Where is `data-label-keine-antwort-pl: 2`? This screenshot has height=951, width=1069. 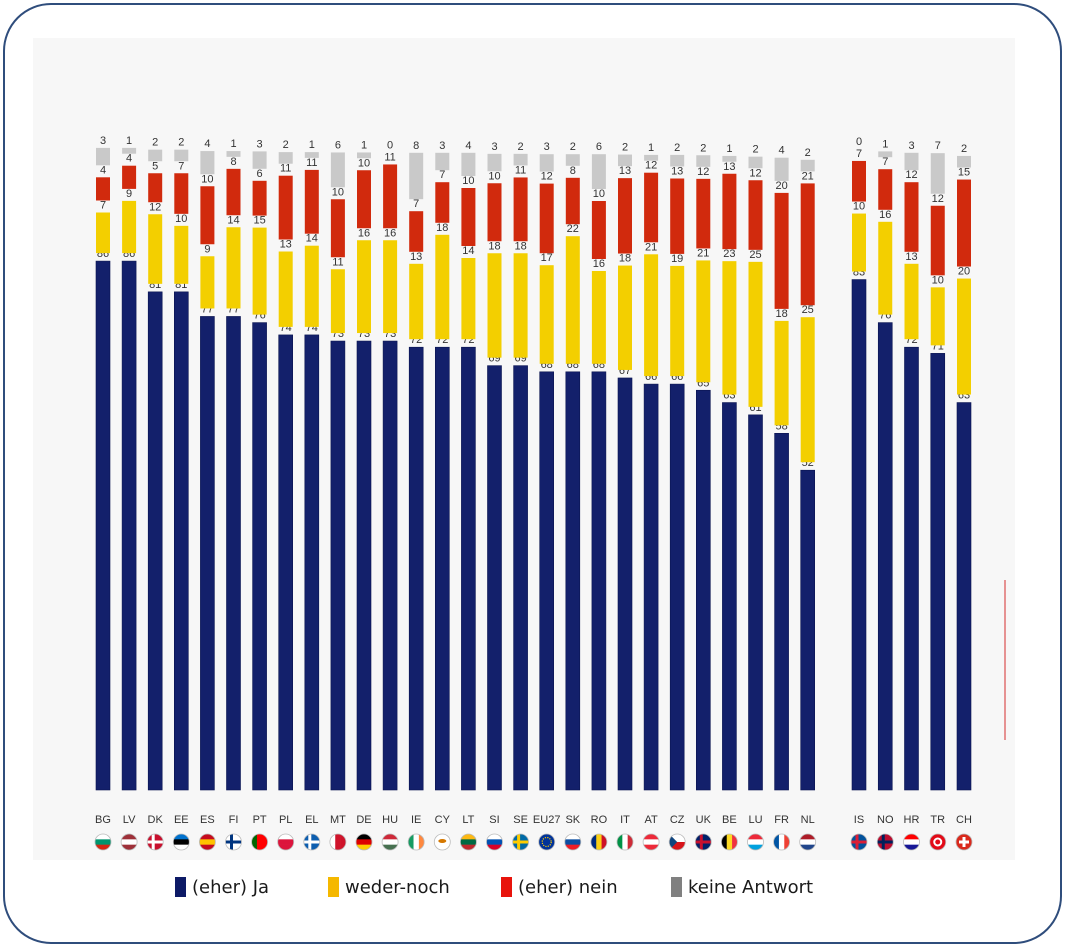 data-label-keine-antwort-pl: 2 is located at coordinates (286, 145).